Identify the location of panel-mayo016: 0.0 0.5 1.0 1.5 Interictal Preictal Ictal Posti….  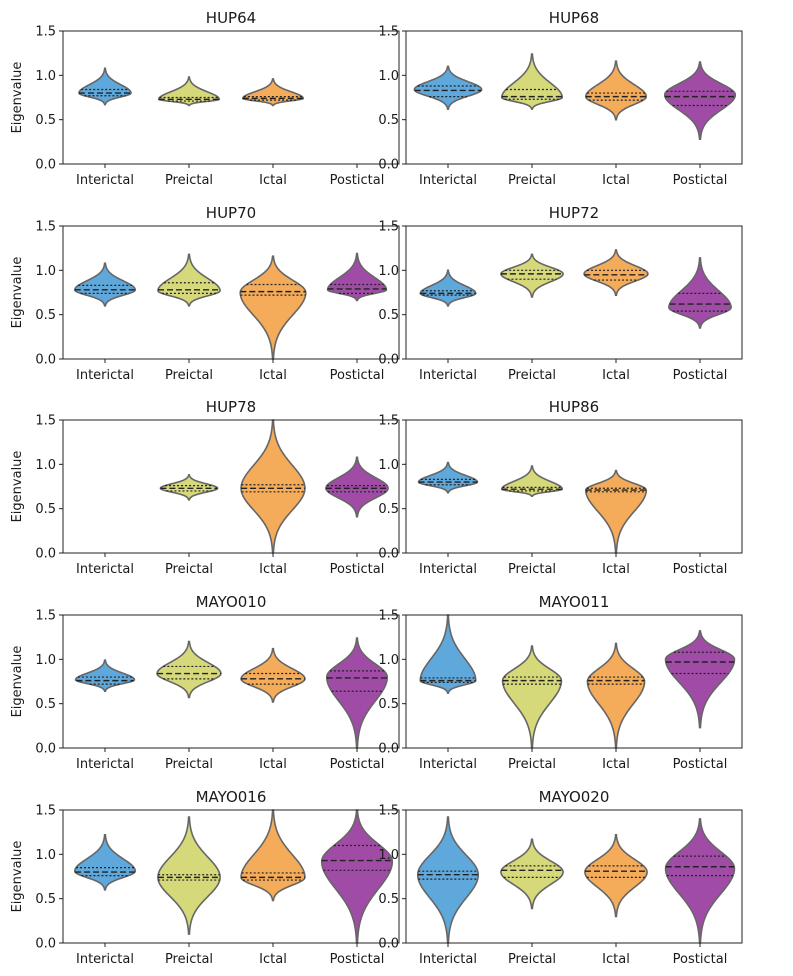
(205, 877).